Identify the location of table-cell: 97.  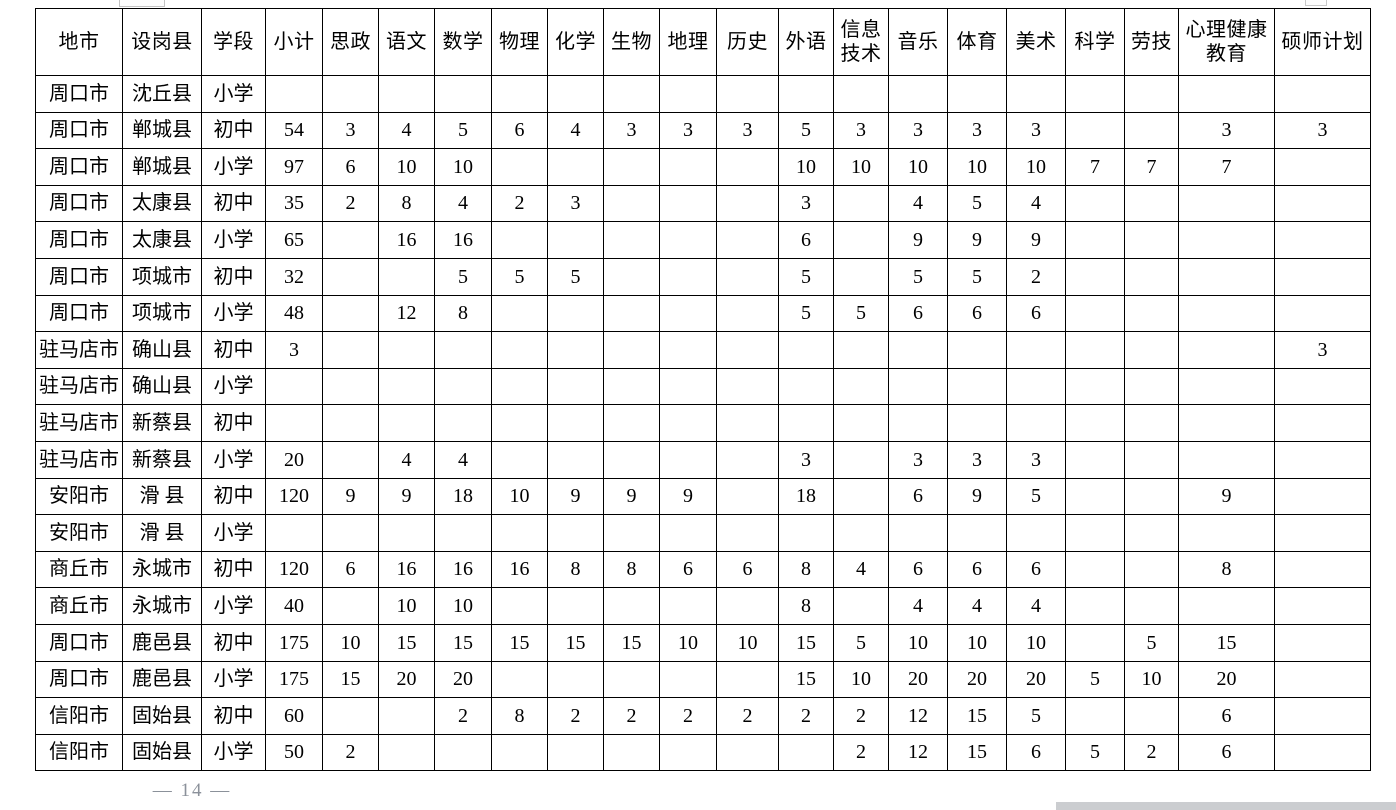
(294, 167).